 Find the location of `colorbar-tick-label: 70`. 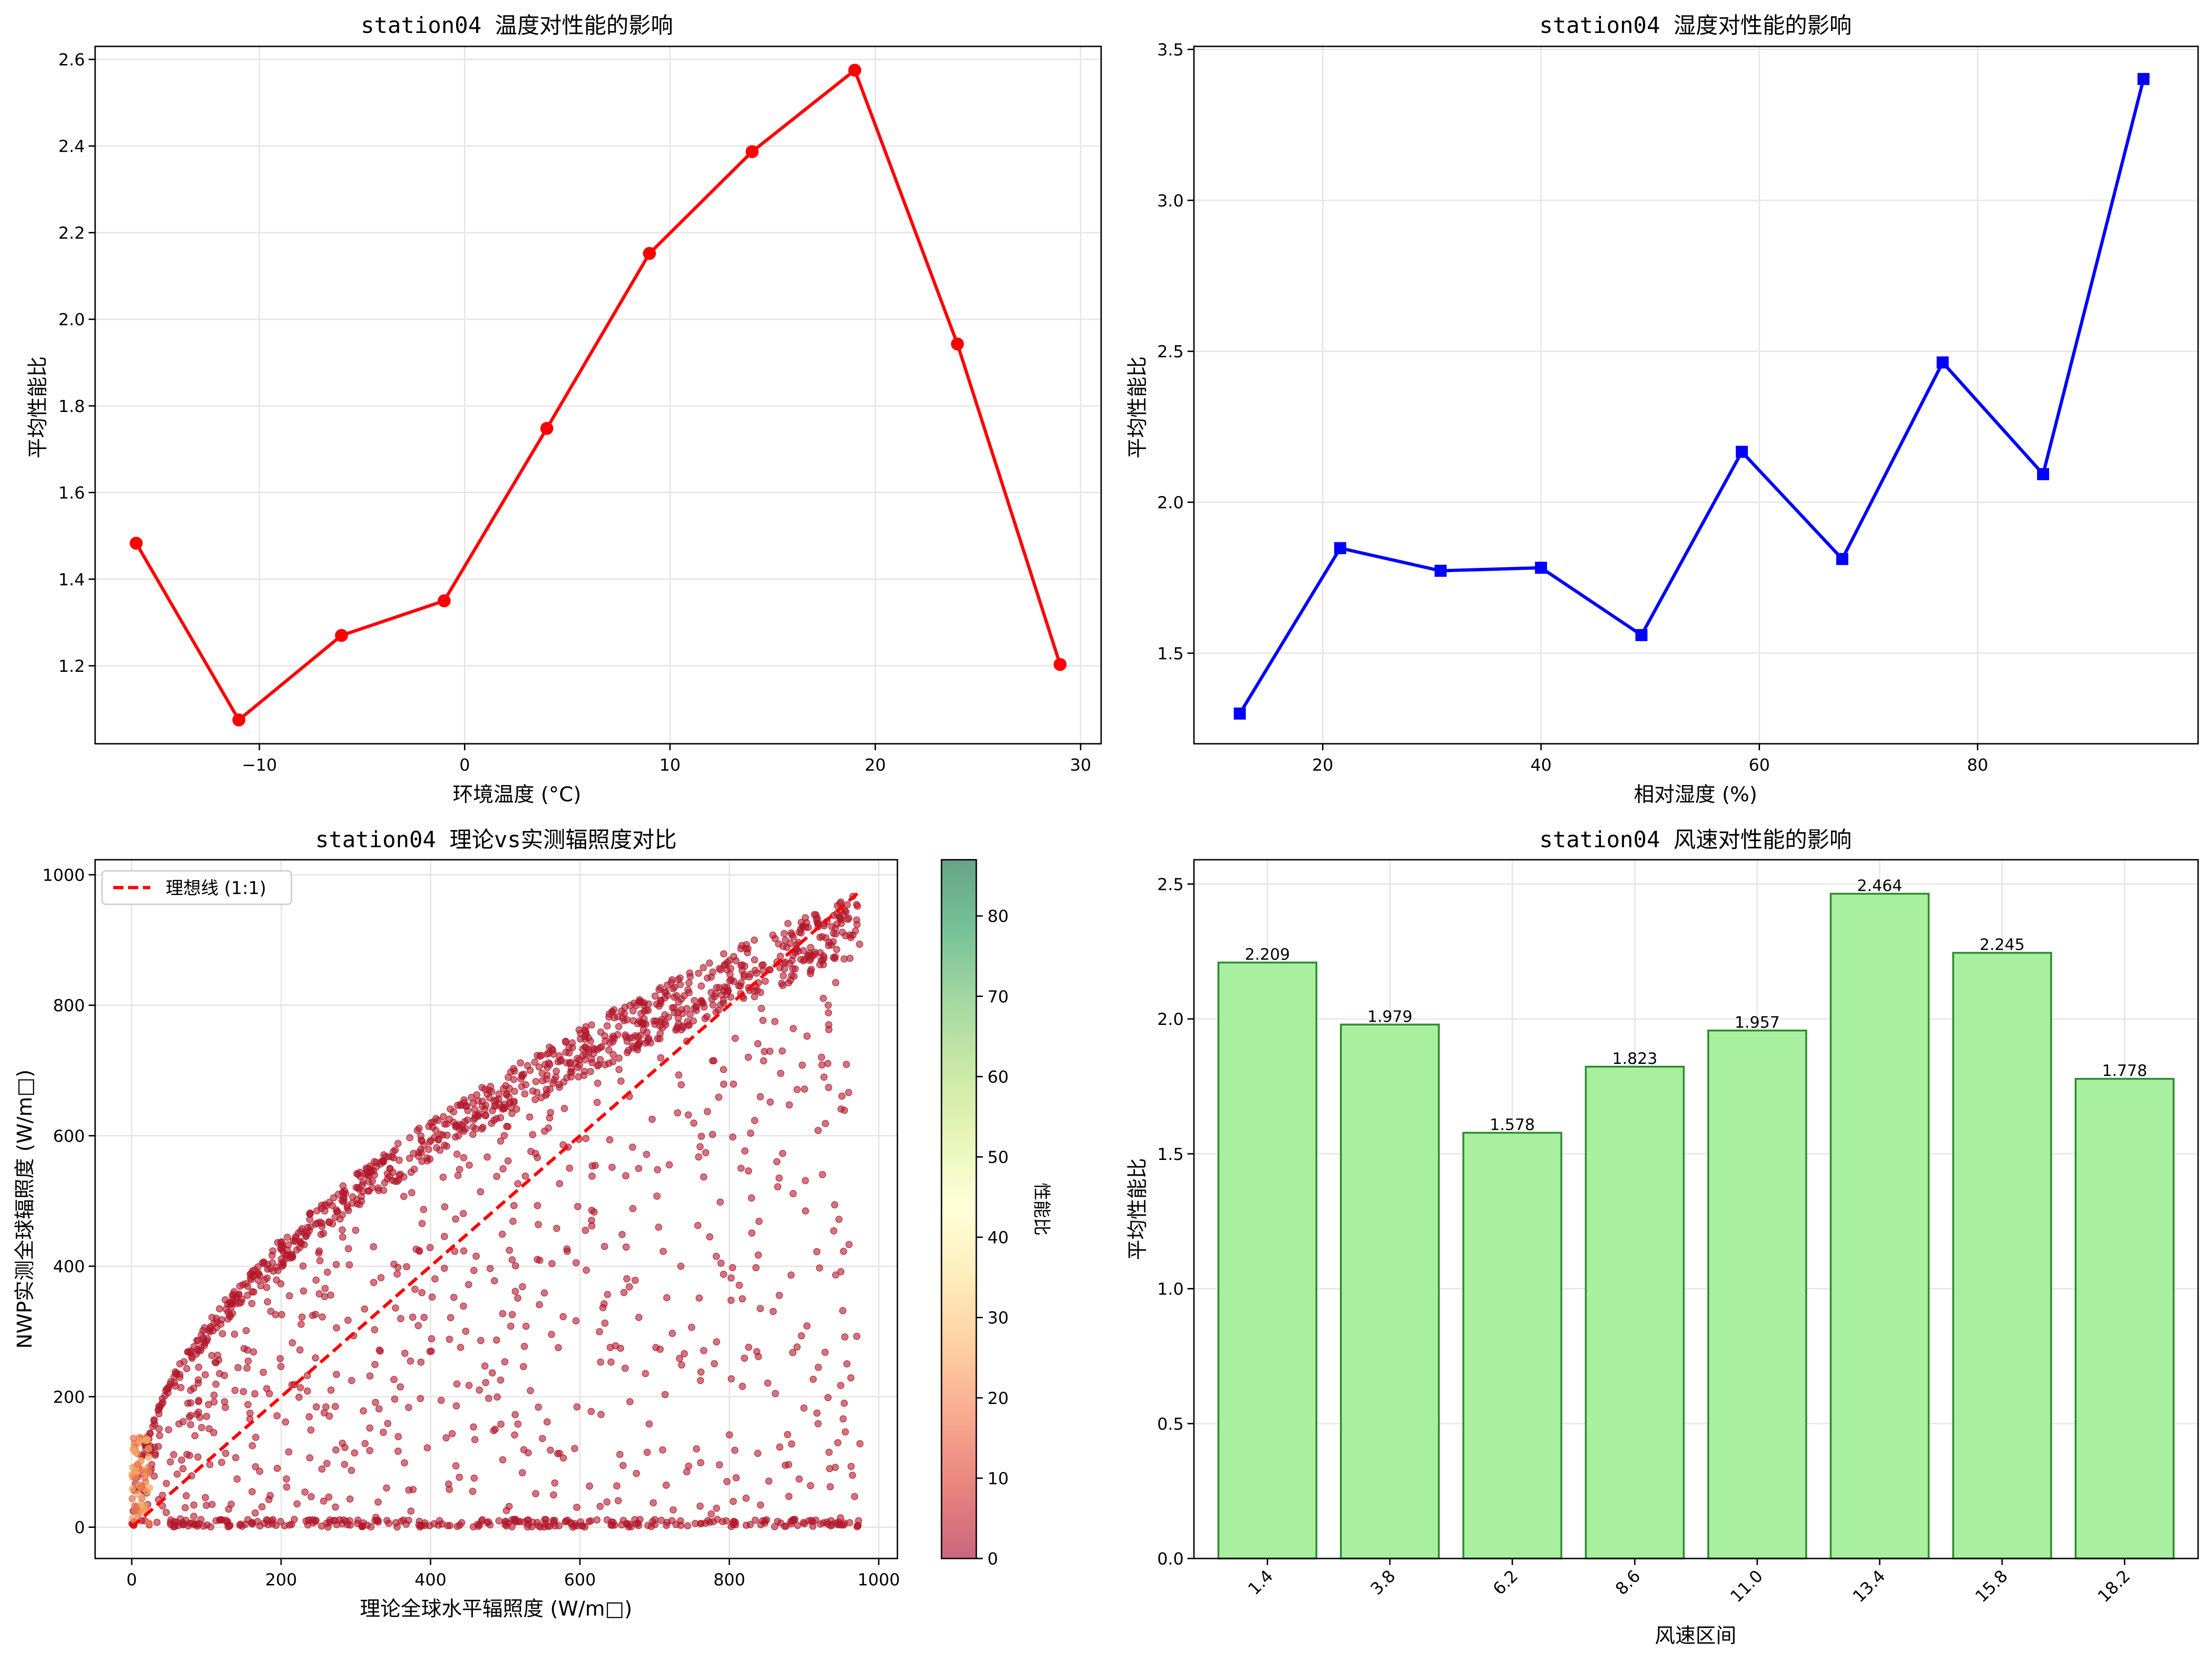

colorbar-tick-label: 70 is located at coordinates (998, 996).